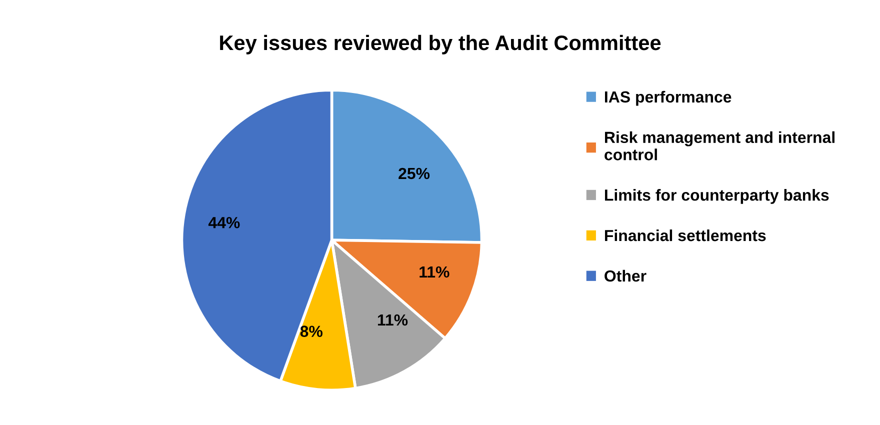 This screenshot has height=425, width=880. Describe the element at coordinates (717, 196) in the screenshot. I see `legend-label: Limits for counterparty banks` at that location.